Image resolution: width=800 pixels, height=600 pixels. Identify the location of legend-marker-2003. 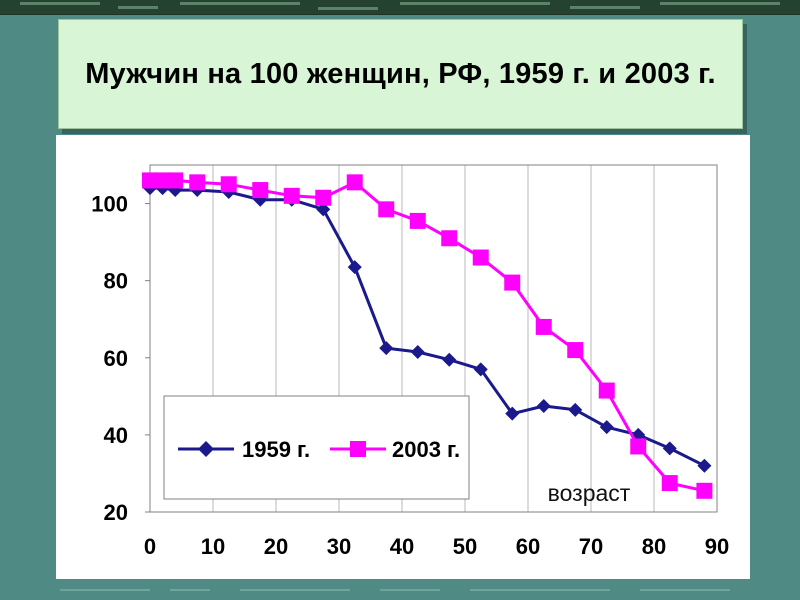
(358, 449).